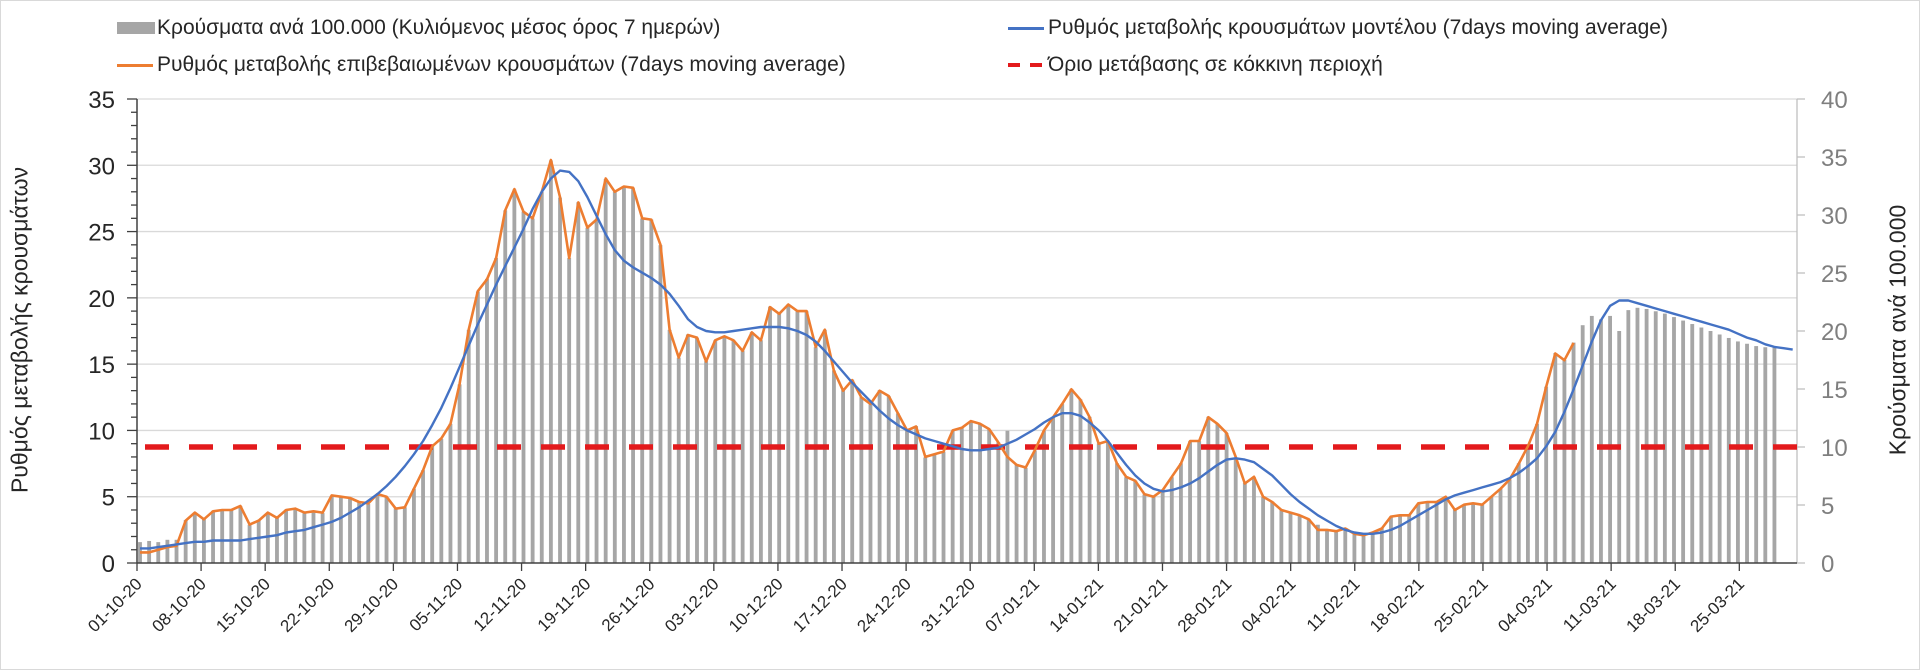 The image size is (1920, 670). Describe the element at coordinates (948, 605) in the screenshot. I see `x-tick-label: 31-12-20` at that location.